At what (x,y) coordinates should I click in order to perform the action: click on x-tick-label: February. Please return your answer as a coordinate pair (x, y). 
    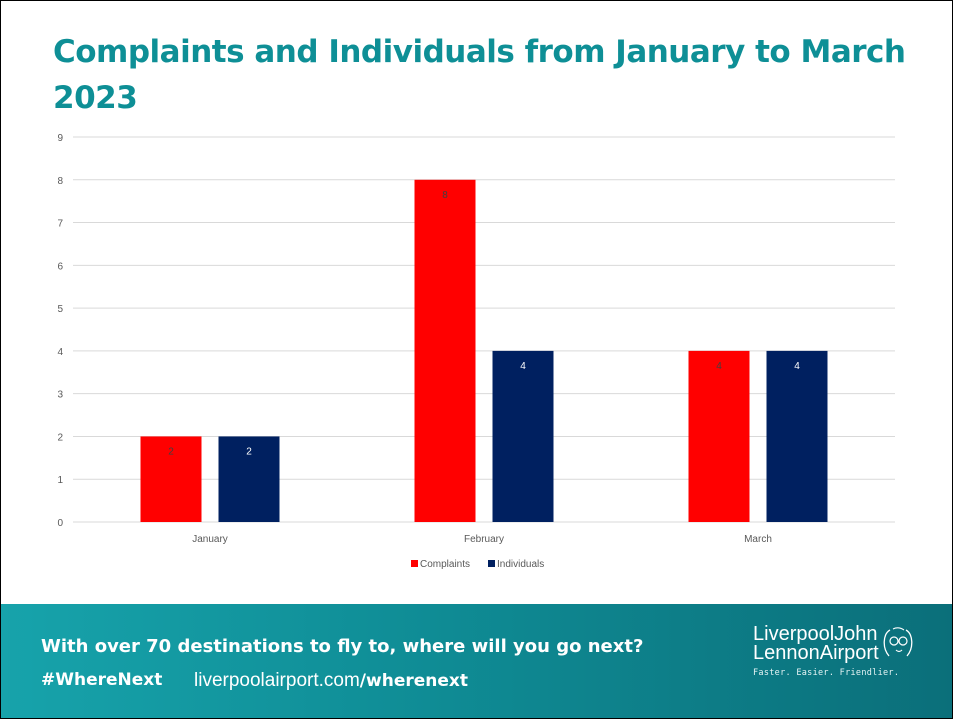
    Looking at the image, I should click on (484, 539).